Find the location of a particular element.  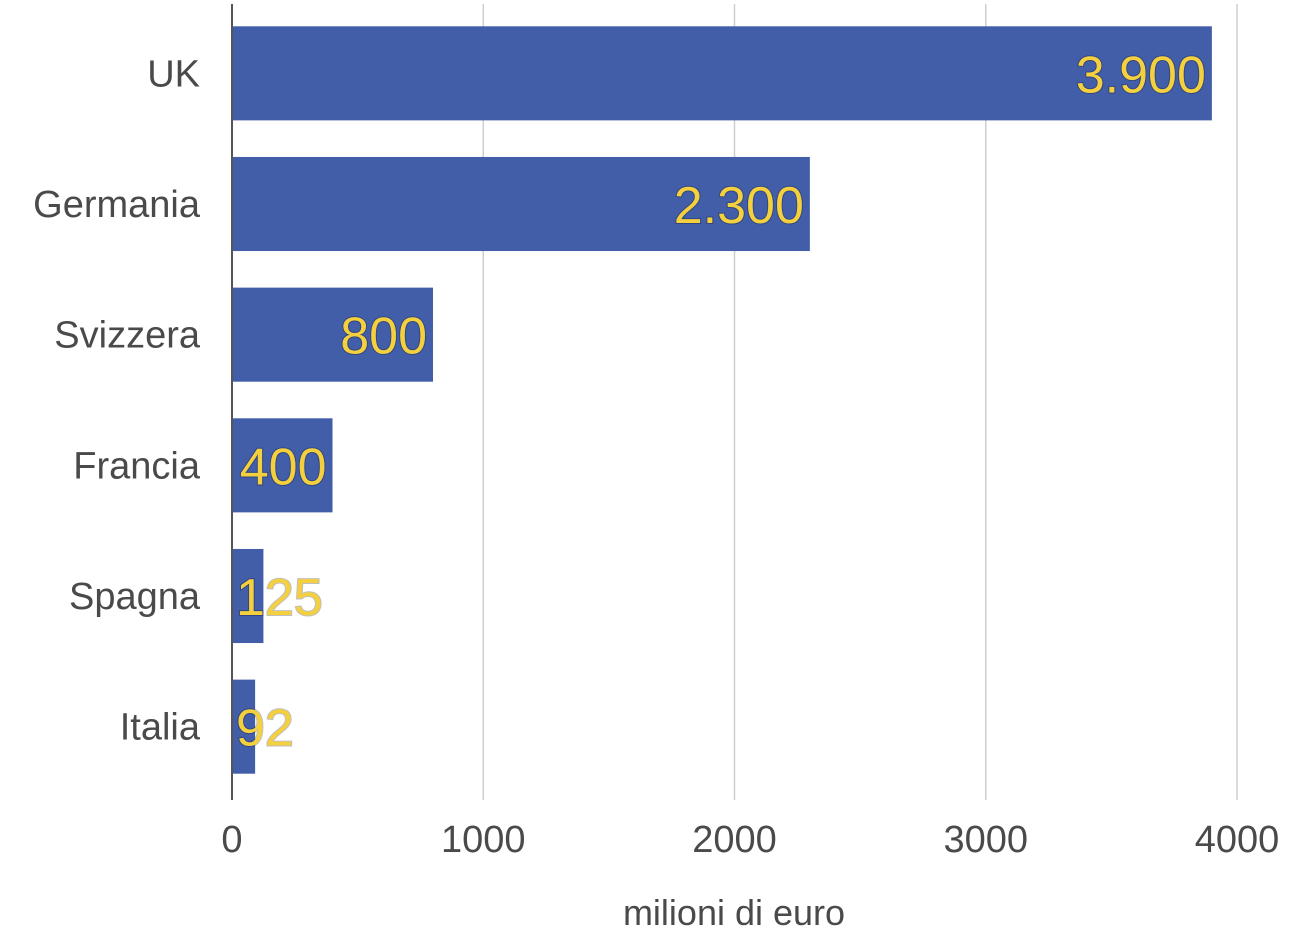

x-tick-label: 3000 is located at coordinates (985, 840).